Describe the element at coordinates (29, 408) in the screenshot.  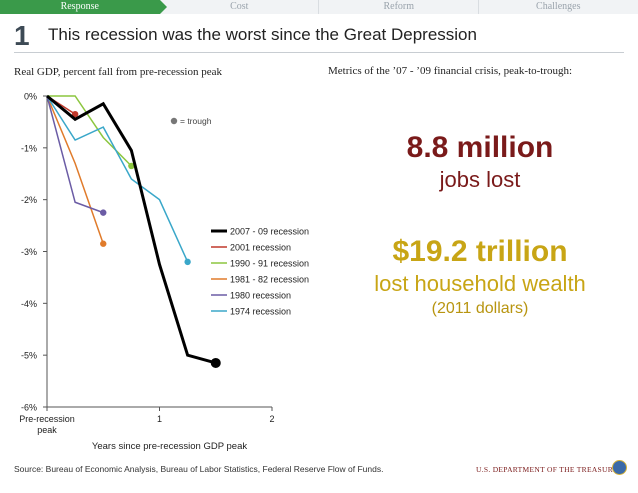
I see `y-tick-label: -6%` at that location.